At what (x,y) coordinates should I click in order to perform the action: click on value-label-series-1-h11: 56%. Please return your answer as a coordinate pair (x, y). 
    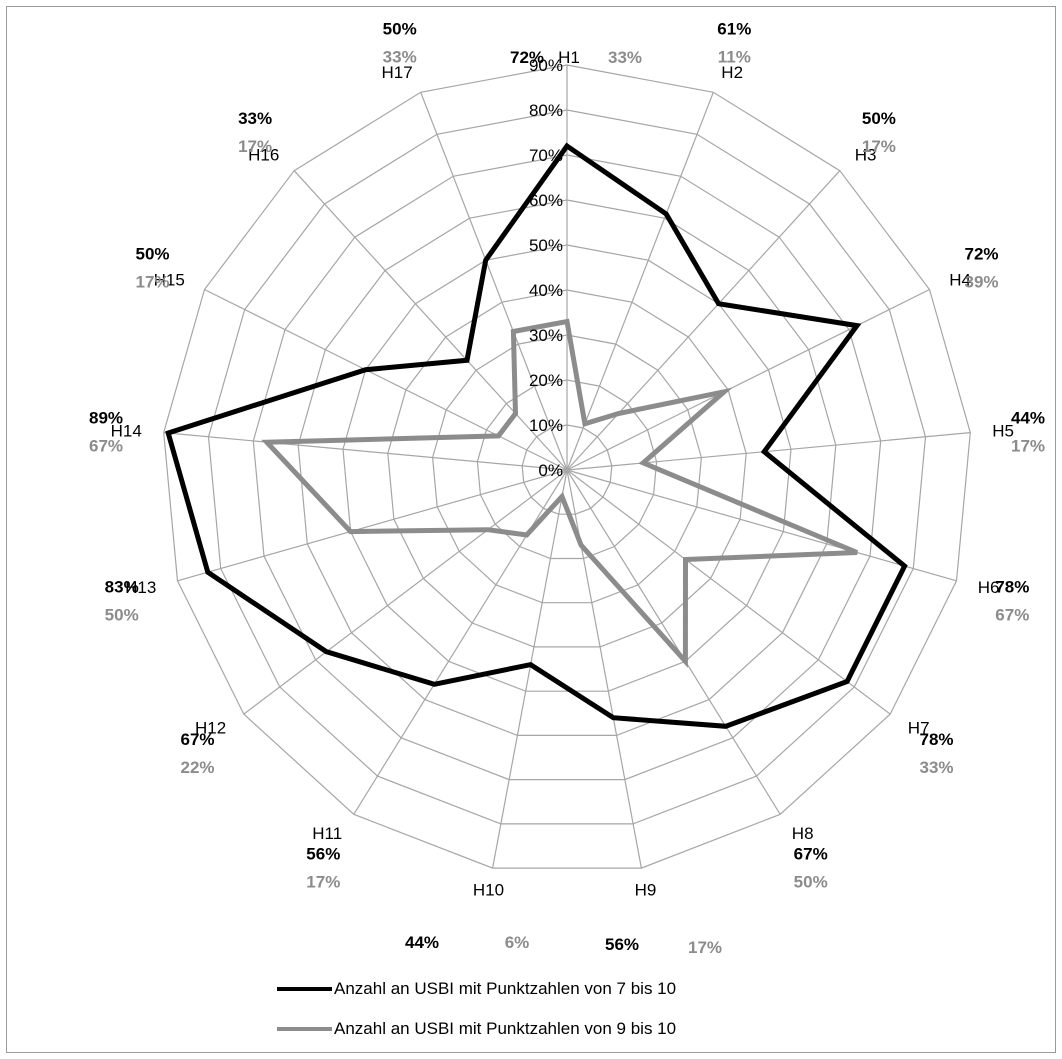
    Looking at the image, I should click on (323, 854).